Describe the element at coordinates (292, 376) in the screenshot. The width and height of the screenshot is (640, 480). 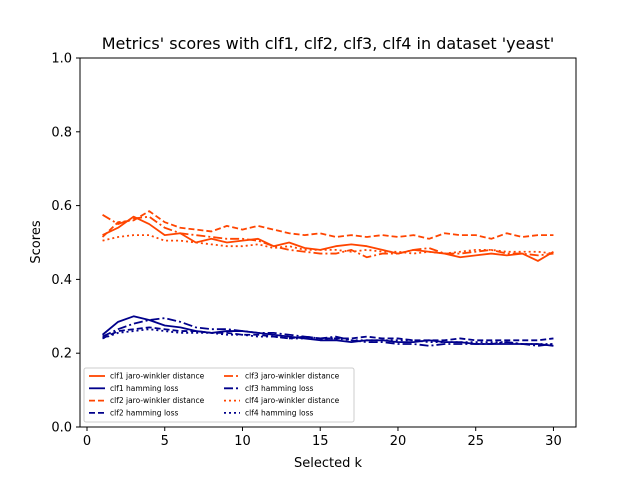
I see `legend-label: clf3 jaro-winkler distance` at that location.